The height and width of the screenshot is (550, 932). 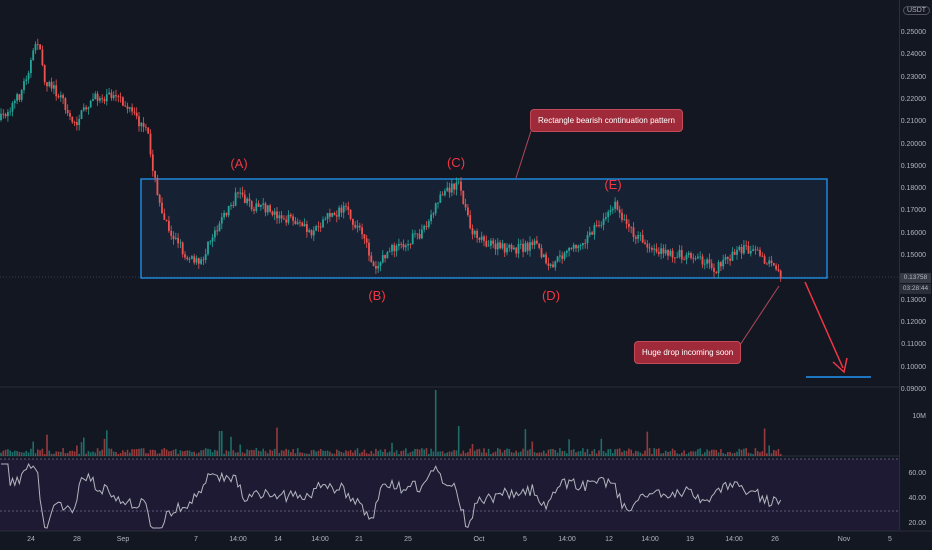 What do you see at coordinates (919, 416) in the screenshot?
I see `volume-scale-label: 10M` at bounding box center [919, 416].